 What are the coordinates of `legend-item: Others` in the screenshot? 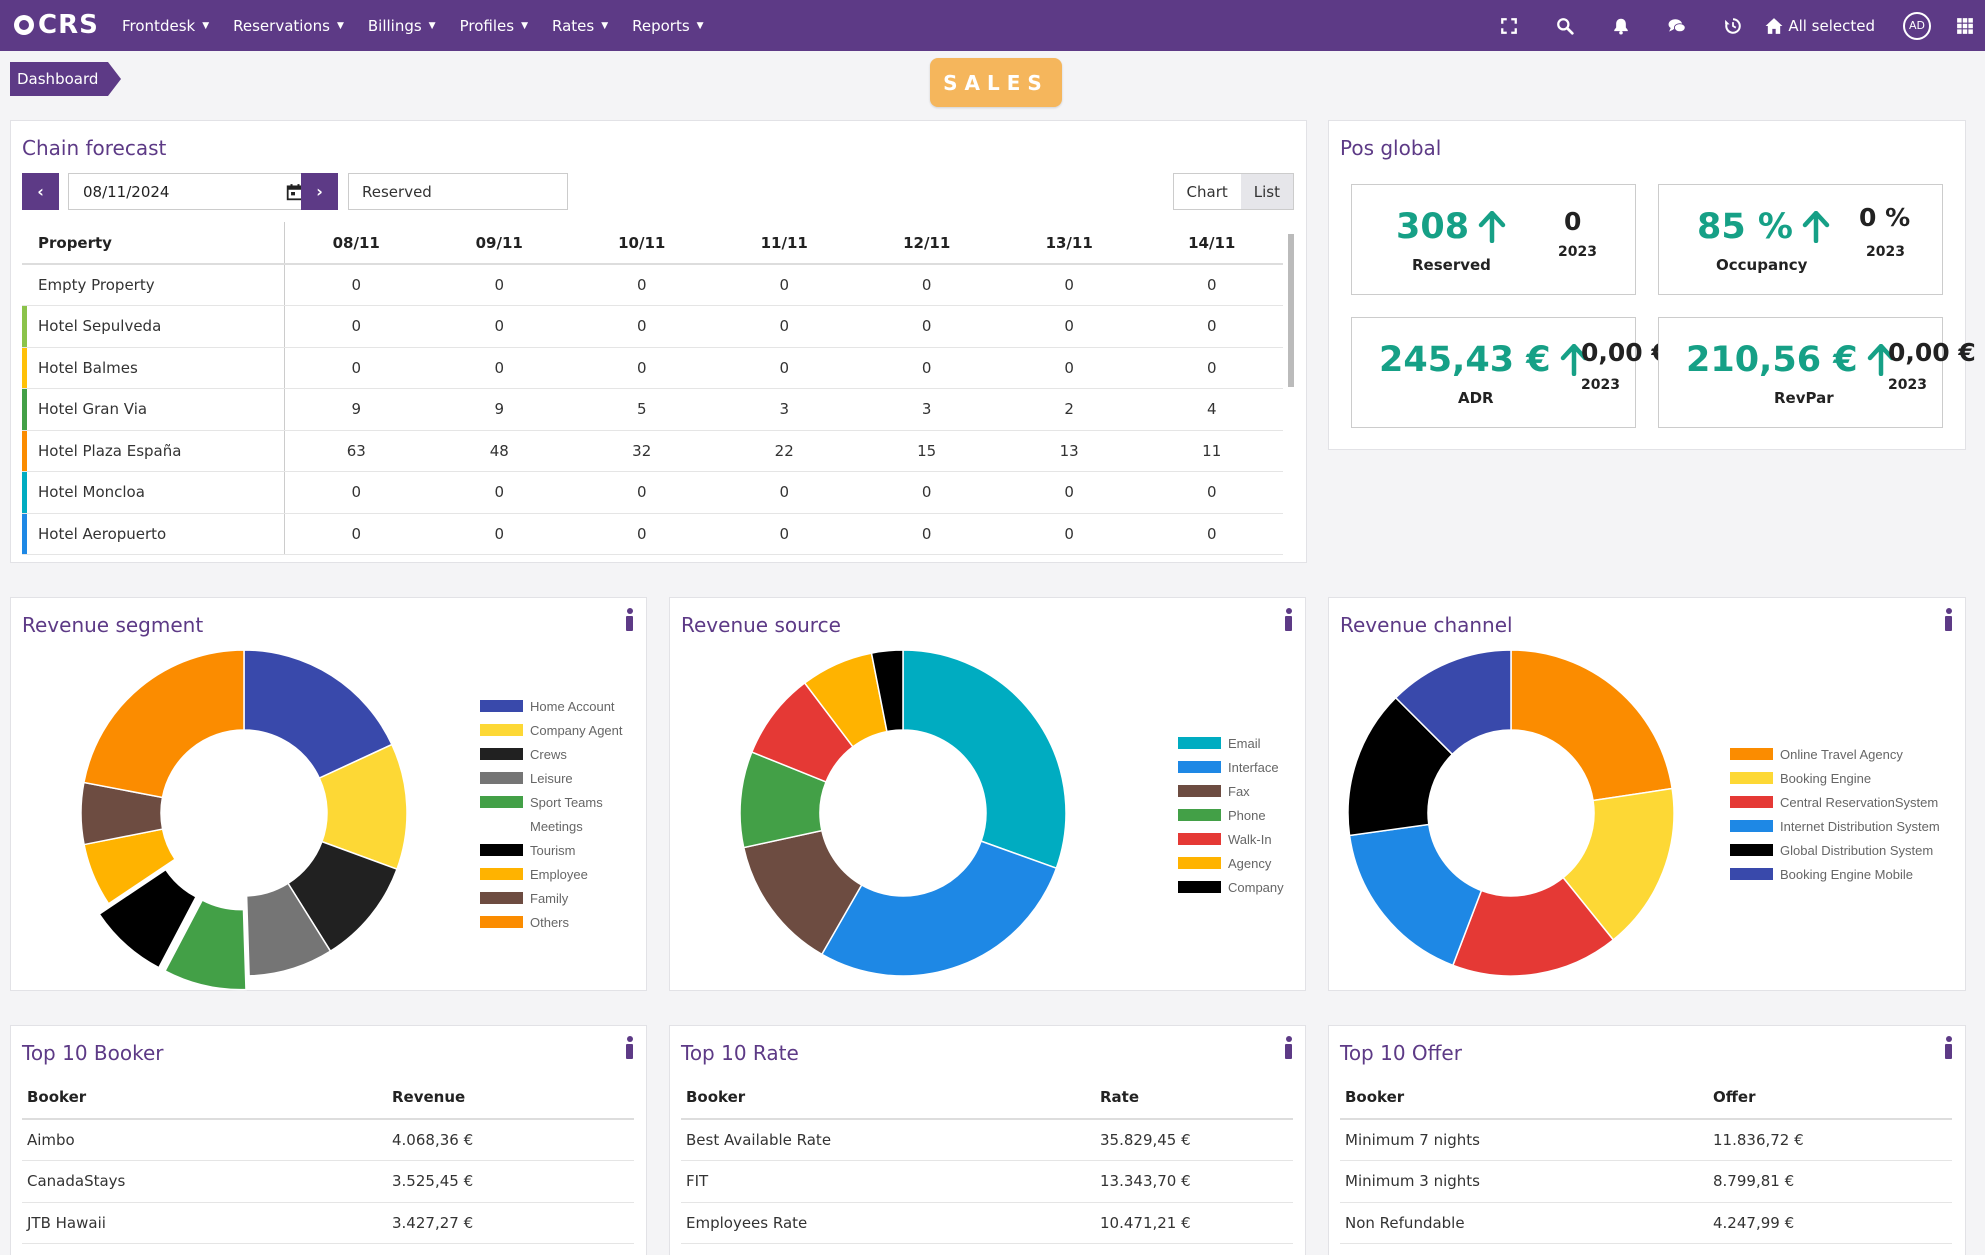 It's located at (551, 922).